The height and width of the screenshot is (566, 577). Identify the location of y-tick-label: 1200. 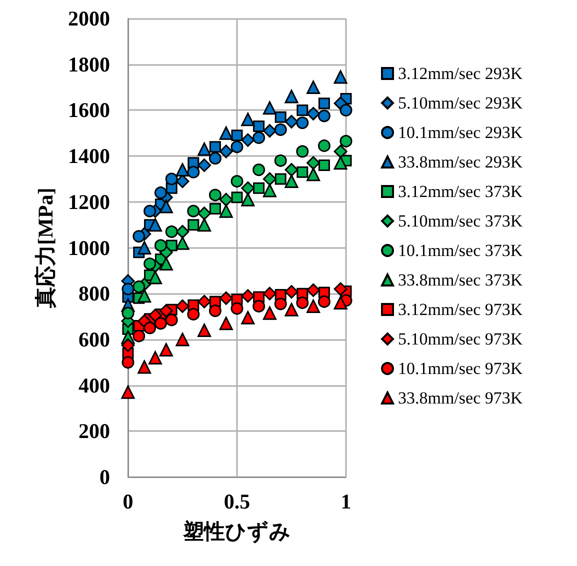
(89, 202).